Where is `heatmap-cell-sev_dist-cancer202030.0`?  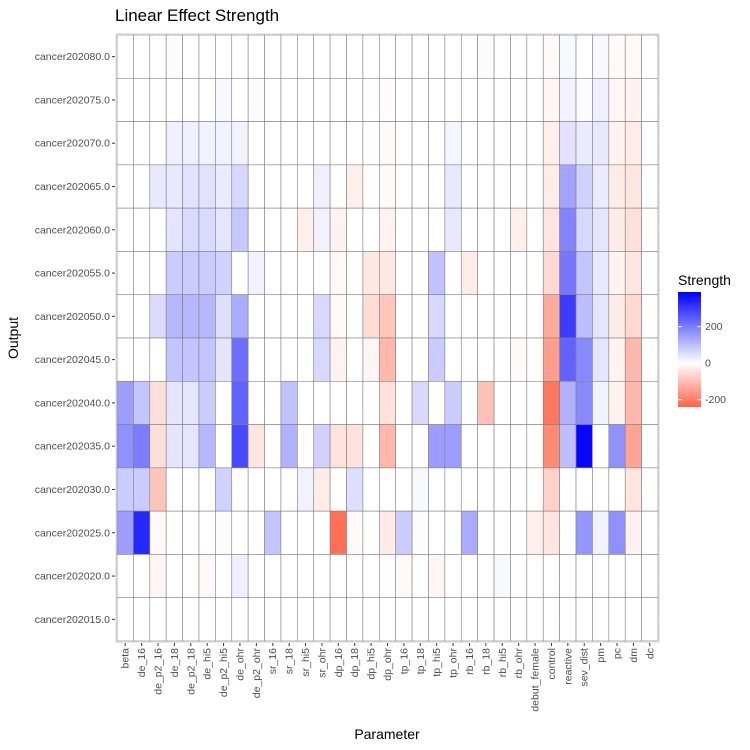 heatmap-cell-sev_dist-cancer202030.0 is located at coordinates (584, 489).